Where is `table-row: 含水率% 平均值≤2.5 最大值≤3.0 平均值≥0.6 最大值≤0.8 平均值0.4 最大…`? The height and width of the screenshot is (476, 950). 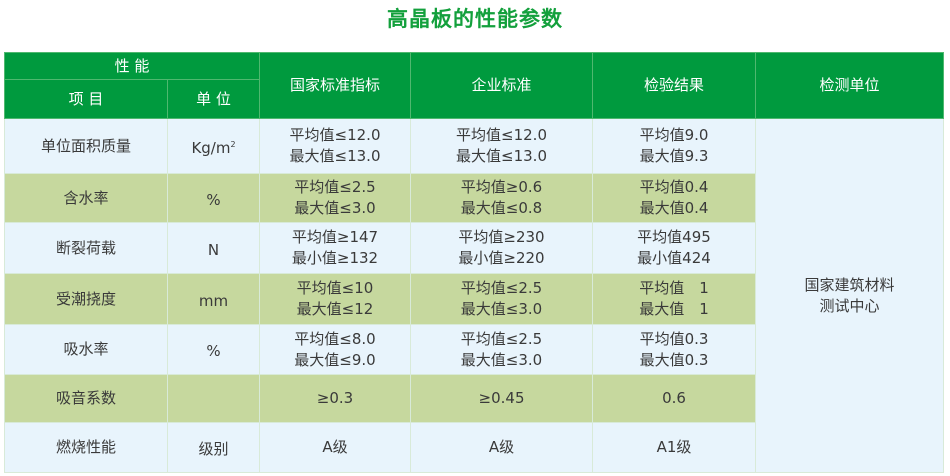
table-row: 含水率% 平均值≤2.5 最大值≤3.0 平均值≥0.6 最大值≤0.8 平均值0.4 最大… is located at coordinates (474, 198).